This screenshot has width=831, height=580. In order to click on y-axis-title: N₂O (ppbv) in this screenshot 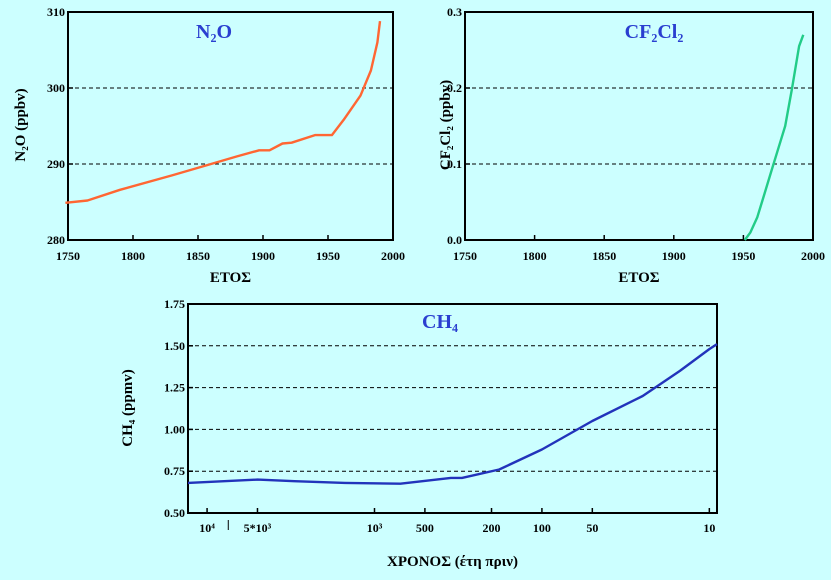, I will do `click(21, 124)`.